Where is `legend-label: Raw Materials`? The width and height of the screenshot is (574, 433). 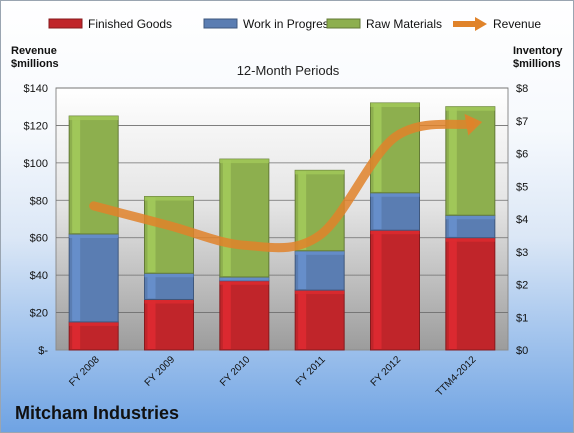
legend-label: Raw Materials is located at coordinates (404, 24).